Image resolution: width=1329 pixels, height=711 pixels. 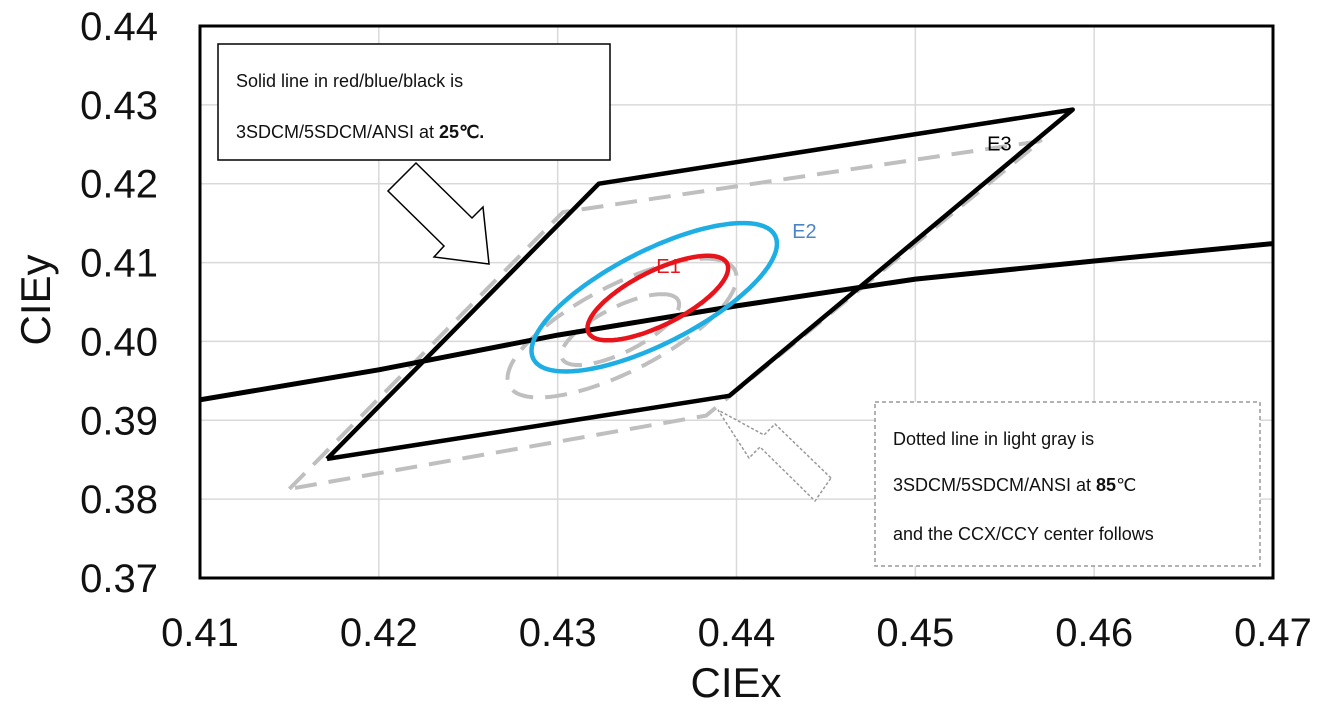 What do you see at coordinates (668, 267) in the screenshot?
I see `series-label-e1: E1` at bounding box center [668, 267].